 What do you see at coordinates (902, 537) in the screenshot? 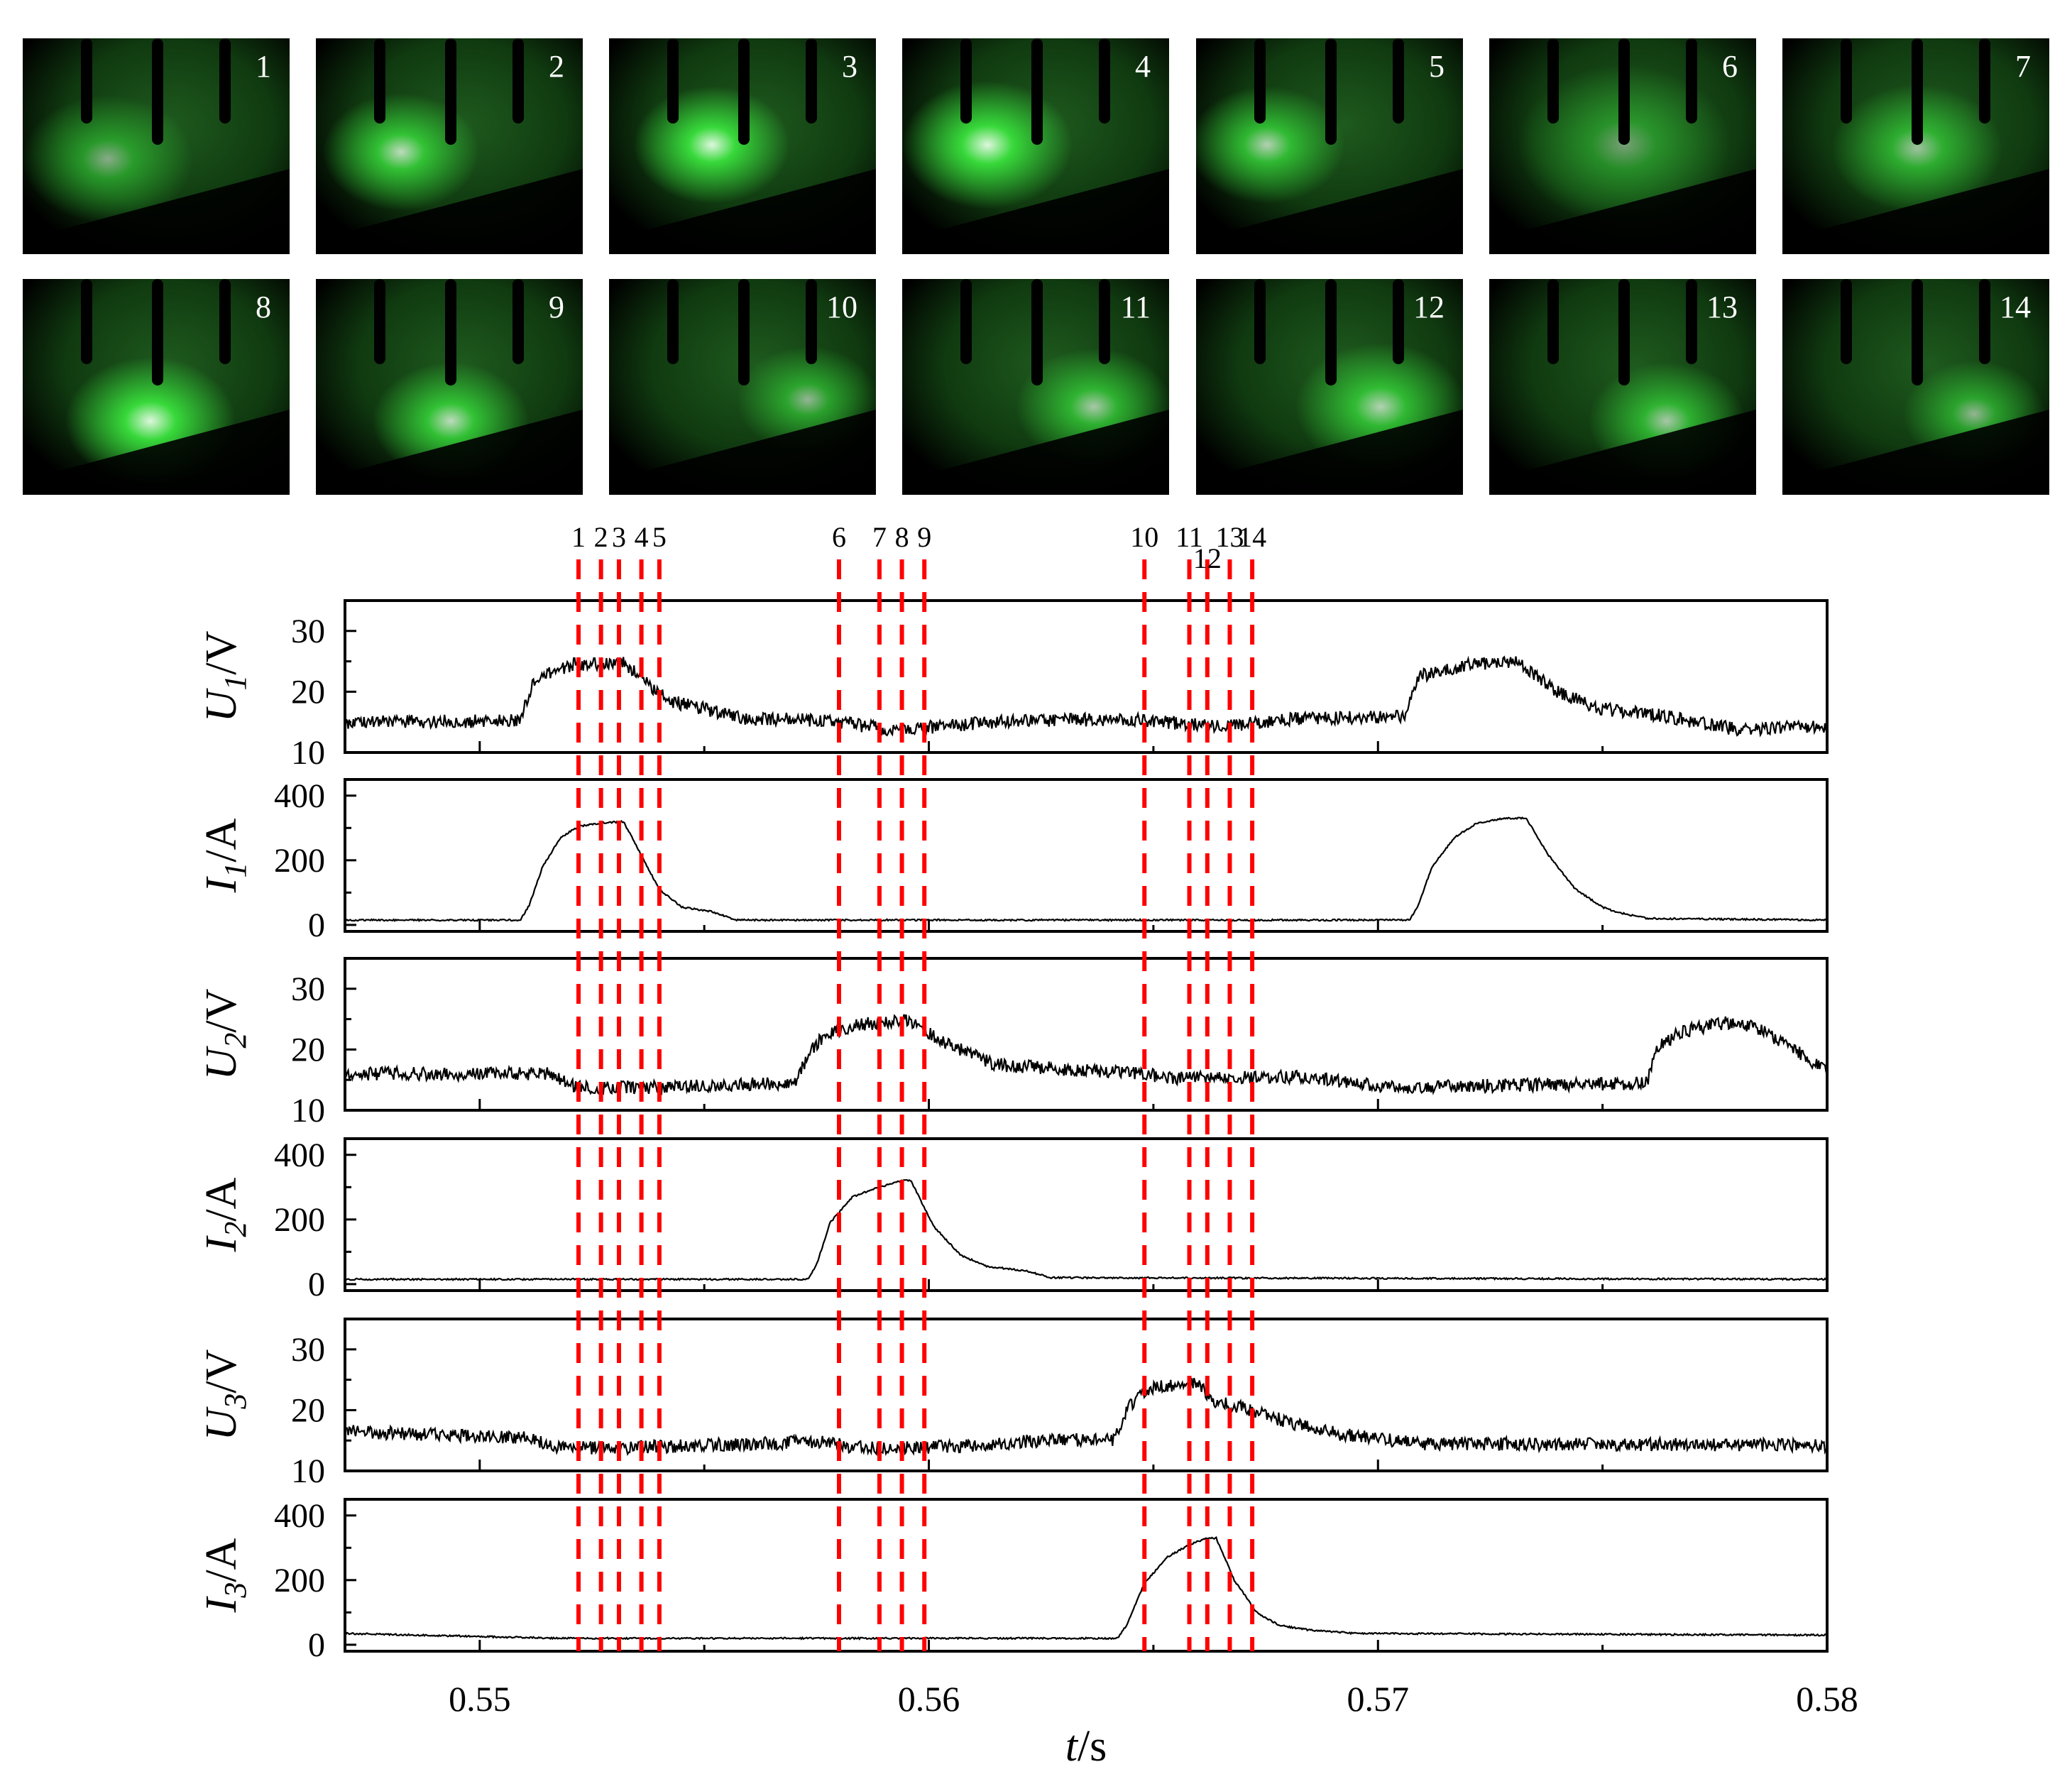
I see `marker-label: 8` at bounding box center [902, 537].